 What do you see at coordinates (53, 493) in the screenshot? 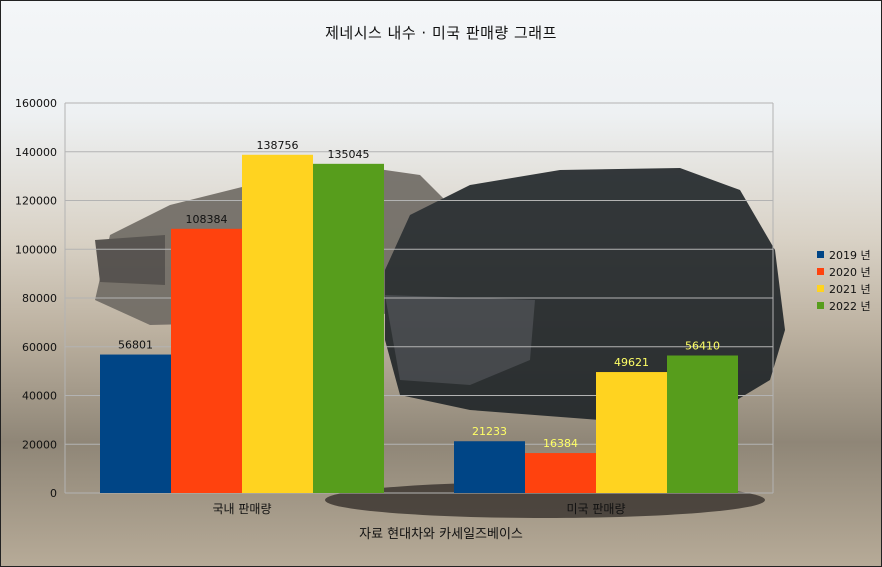
I see `y-tick-label: 0` at bounding box center [53, 493].